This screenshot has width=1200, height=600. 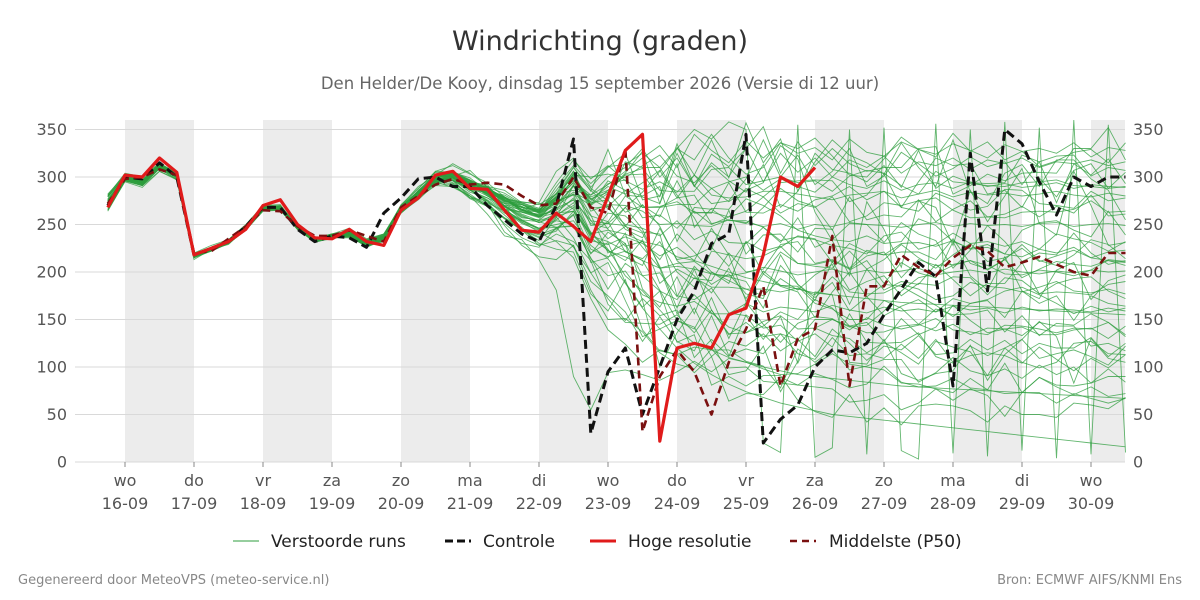 I want to click on x-tick-date-4: 20-09, so click(x=401, y=503).